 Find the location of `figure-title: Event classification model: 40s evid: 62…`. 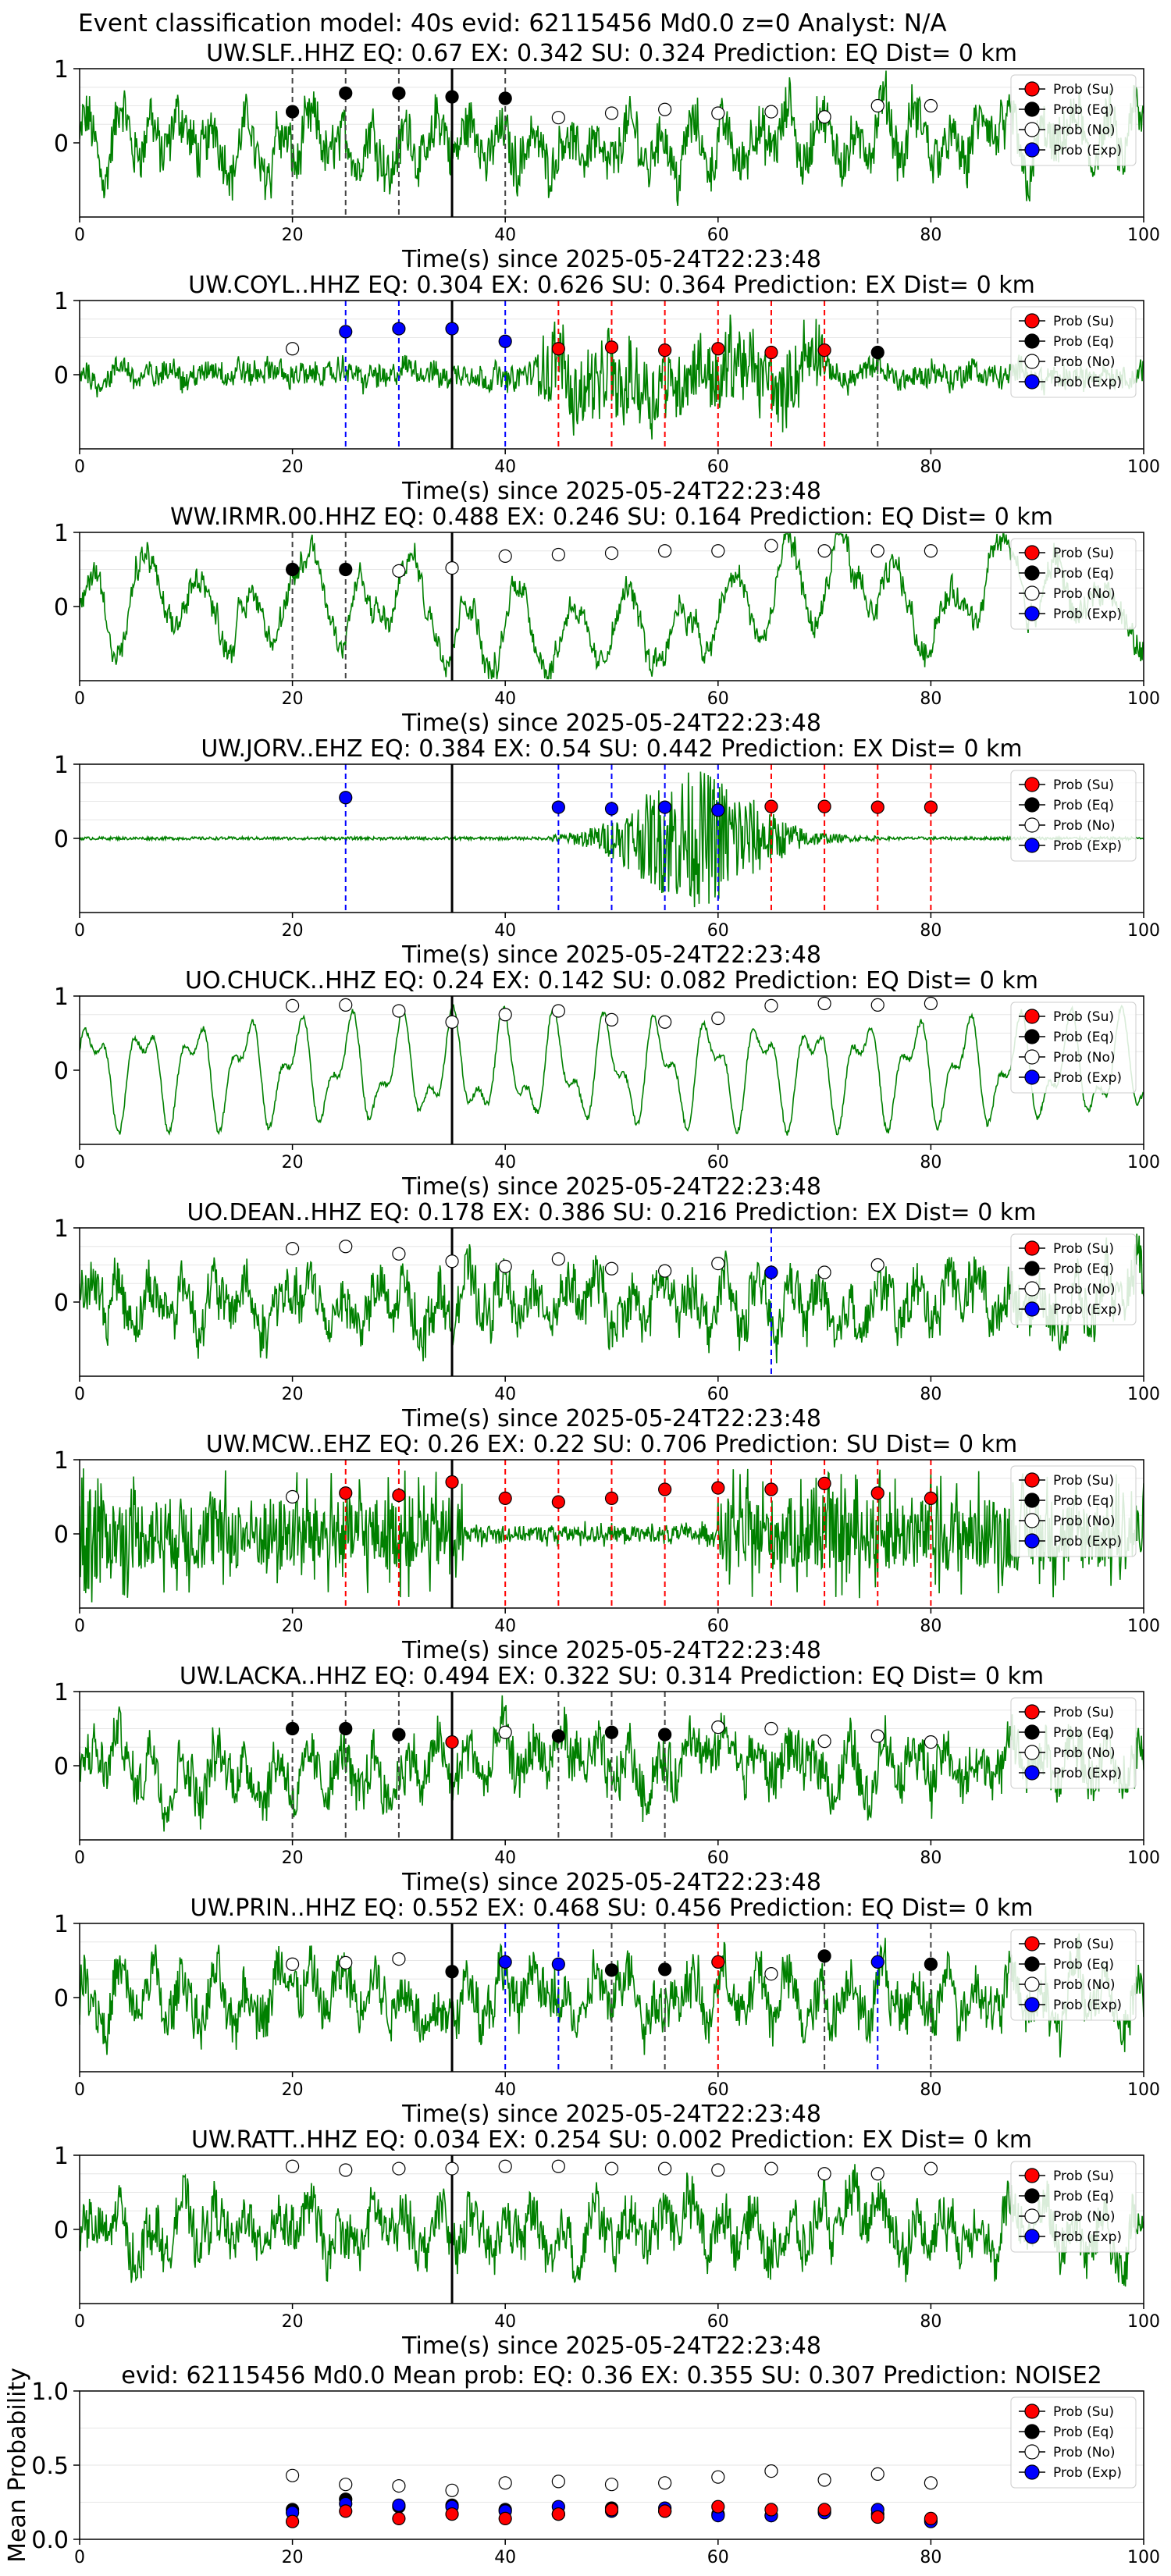

figure-title: Event classification model: 40s evid: 62… is located at coordinates (512, 23).